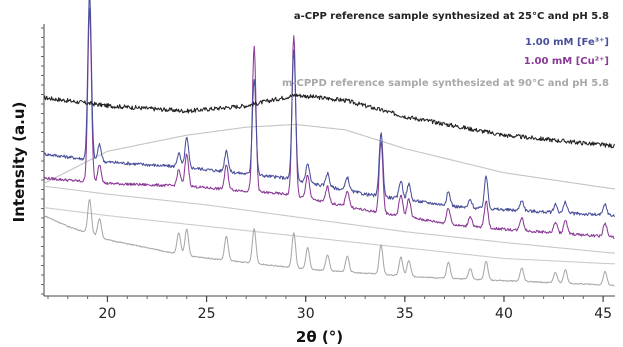 Image resolution: width=623 pixels, height=347 pixels. Describe the element at coordinates (504, 314) in the screenshot. I see `x-tick-label: 40` at that location.